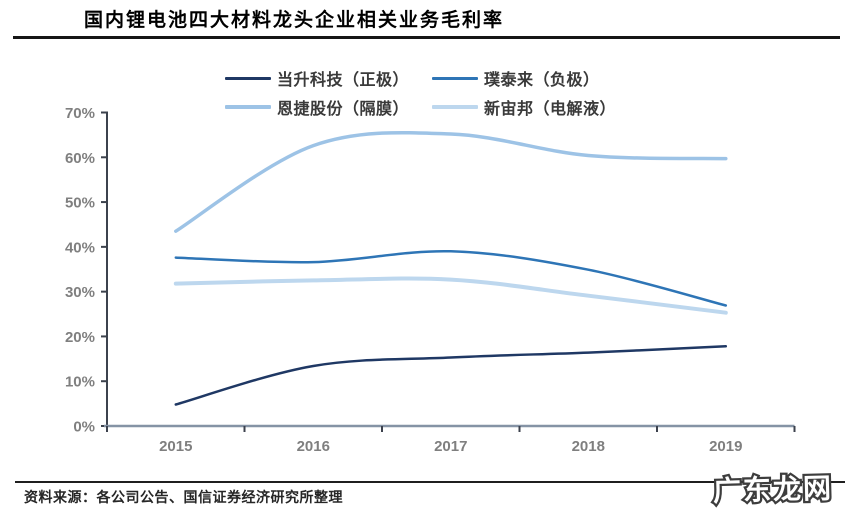 The height and width of the screenshot is (519, 856). I want to click on legend-label-enjie: 恩捷股份（隔膜）, so click(343, 109).